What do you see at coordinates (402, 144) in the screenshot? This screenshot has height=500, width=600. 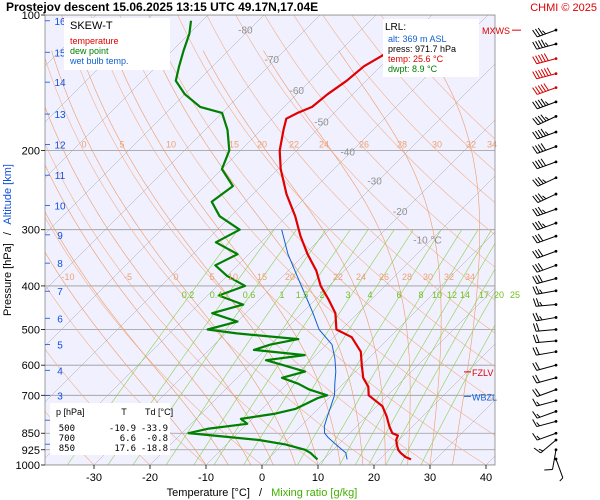 I see `theta-label-200: 28` at bounding box center [402, 144].